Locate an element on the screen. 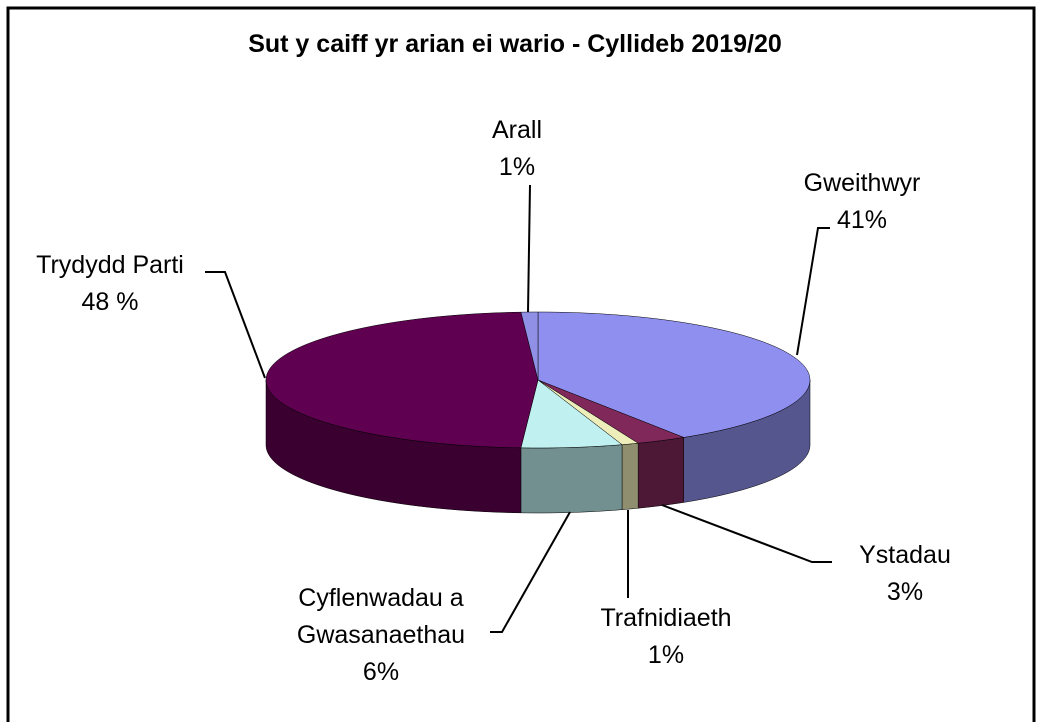 The height and width of the screenshot is (722, 1043). data-label: Ystadau 3% is located at coordinates (905, 574).